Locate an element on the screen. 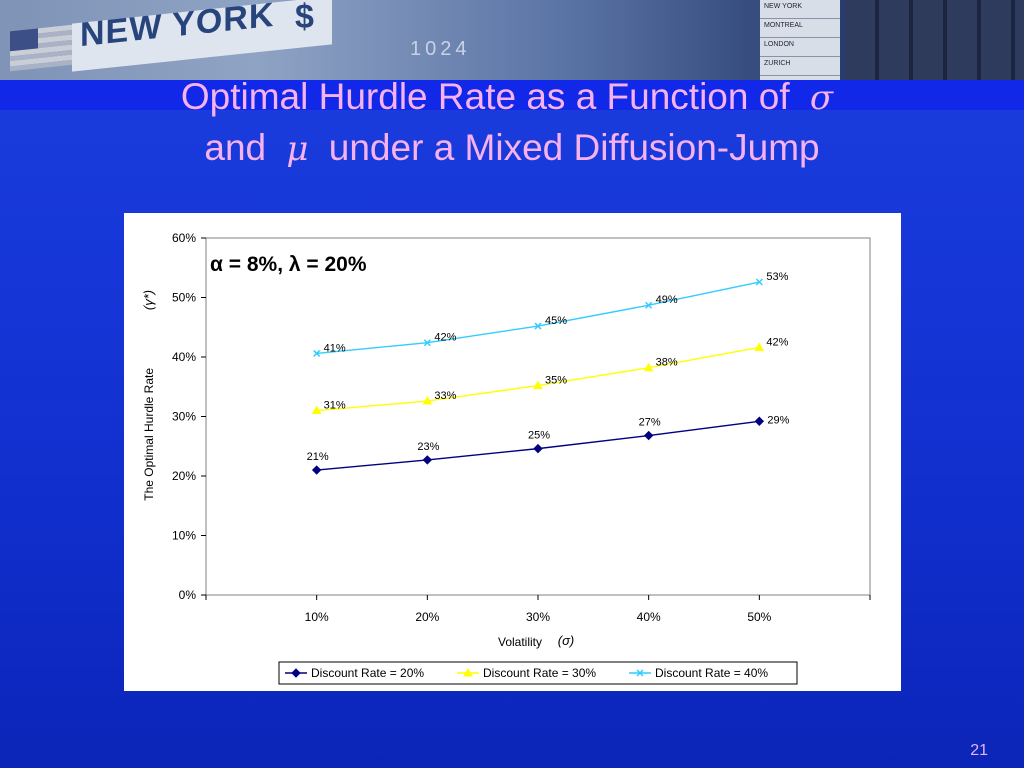  page-number: 21 is located at coordinates (979, 750).